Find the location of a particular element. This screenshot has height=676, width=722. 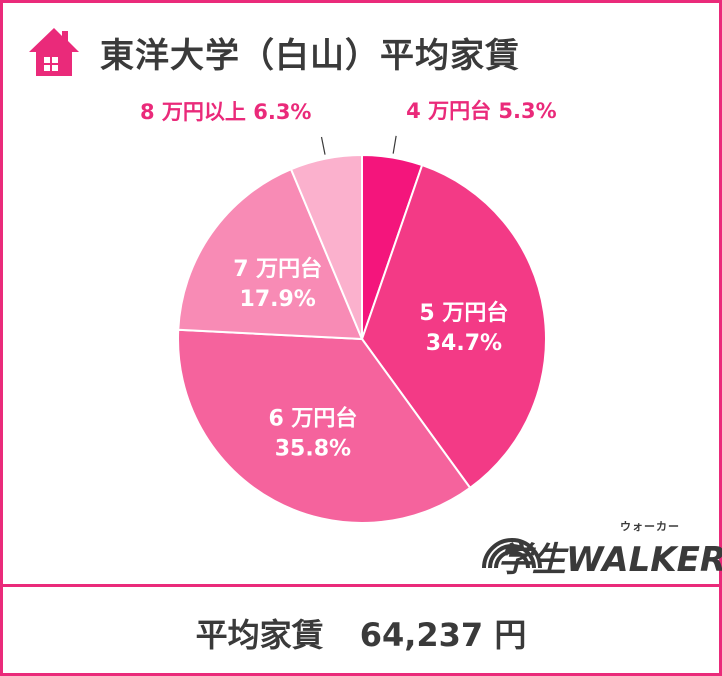

page-title: 東洋大学（白山）平均家賃 is located at coordinates (310, 55).